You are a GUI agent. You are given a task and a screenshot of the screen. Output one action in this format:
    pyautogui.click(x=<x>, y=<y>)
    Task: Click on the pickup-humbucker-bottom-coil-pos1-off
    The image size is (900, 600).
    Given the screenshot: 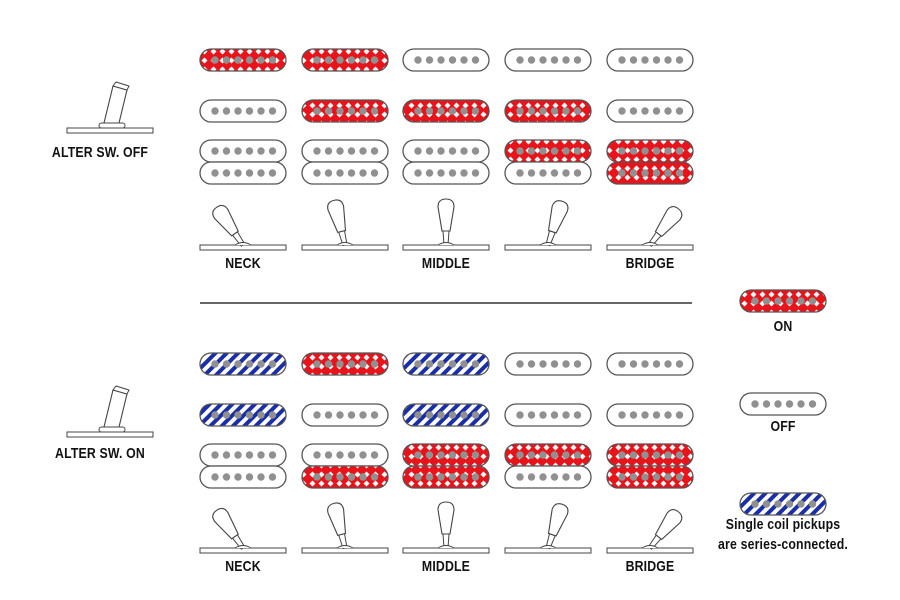 What is the action you would take?
    pyautogui.click(x=243, y=477)
    